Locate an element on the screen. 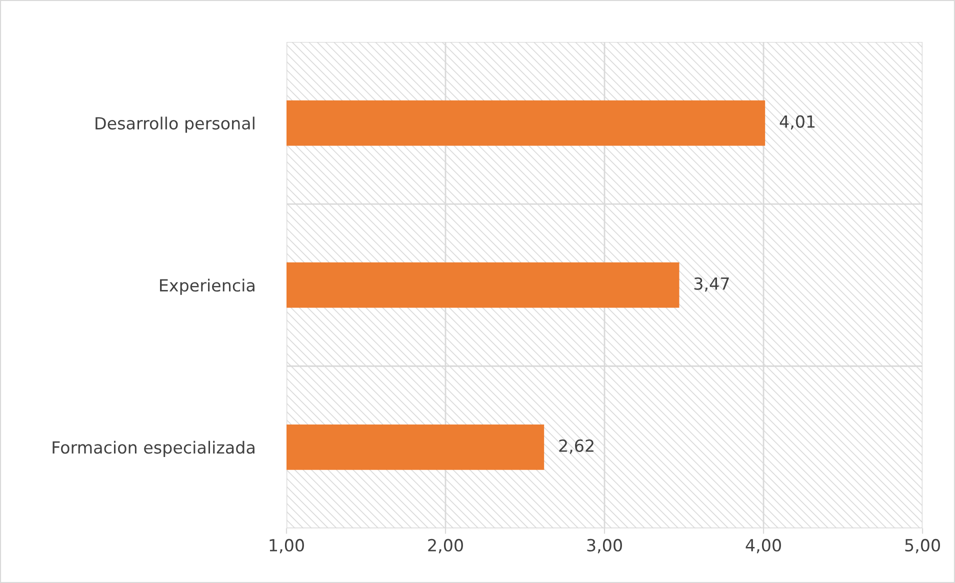  y-tick-label: Formacion especializada is located at coordinates (153, 448).